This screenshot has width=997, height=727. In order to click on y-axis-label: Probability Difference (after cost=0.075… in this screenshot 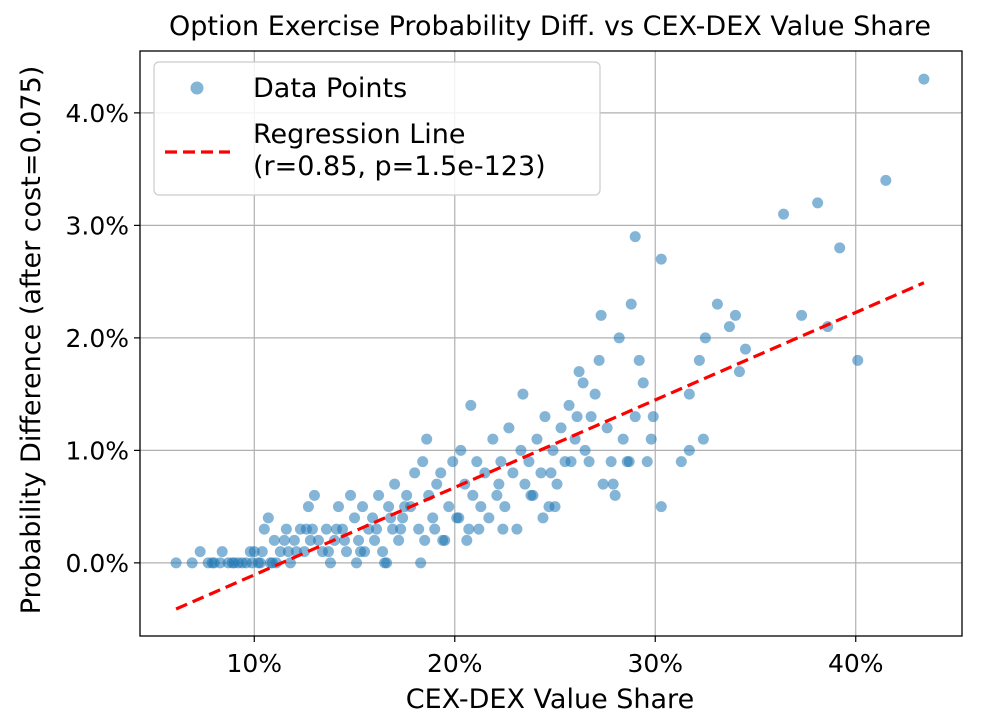, I will do `click(31, 340)`.